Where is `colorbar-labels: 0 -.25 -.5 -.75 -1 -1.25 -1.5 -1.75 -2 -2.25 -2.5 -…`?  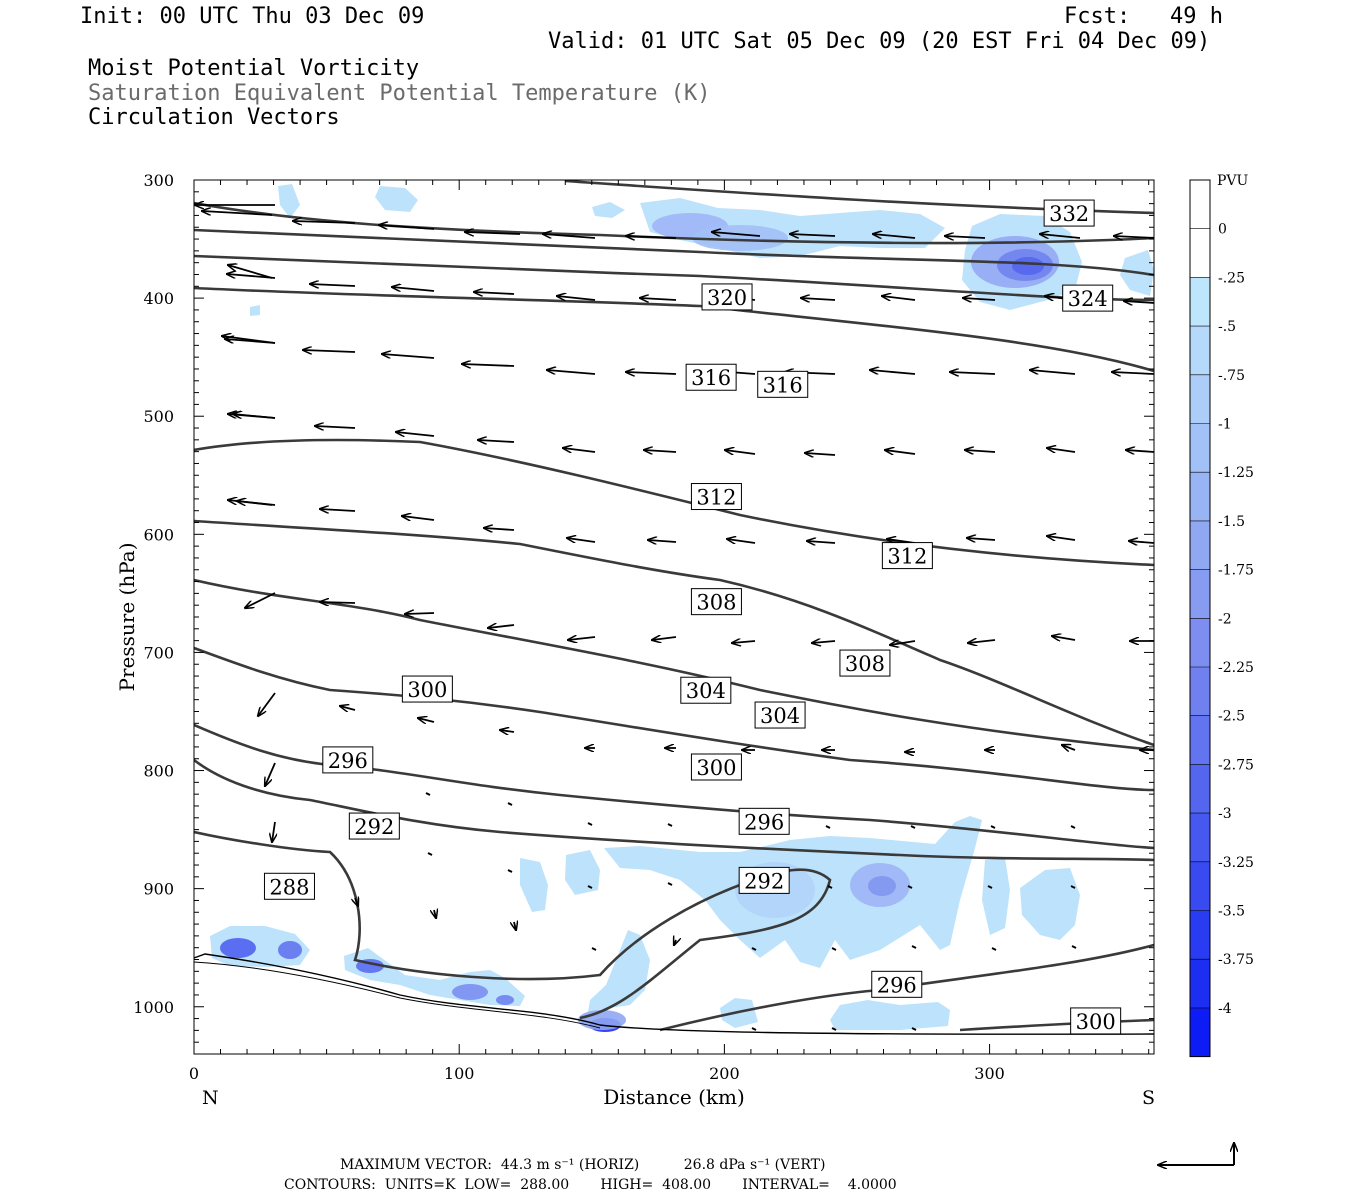
colorbar-labels: 0 -.25 -.5 -.75 -1 -1.25 -1.5 -1.75 -2 -2.25 -2.5 -… is located at coordinates (1222, 619).